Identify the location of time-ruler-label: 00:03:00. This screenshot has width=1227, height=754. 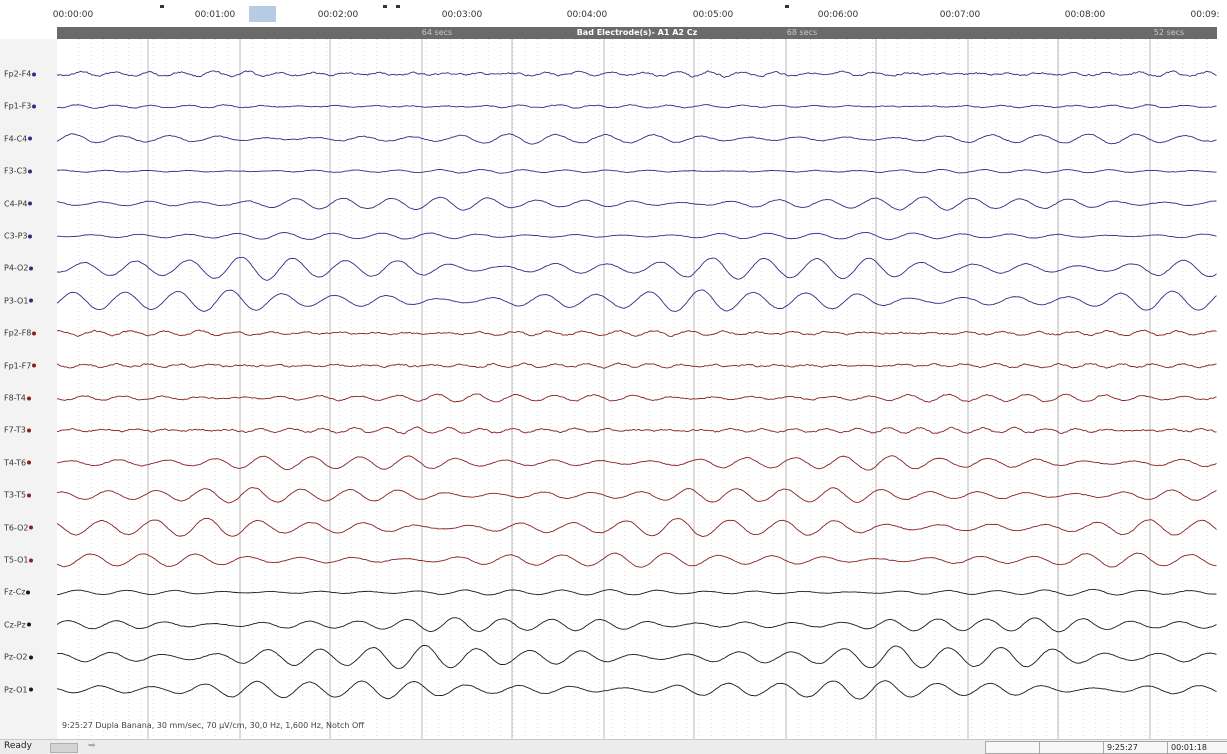
(462, 15).